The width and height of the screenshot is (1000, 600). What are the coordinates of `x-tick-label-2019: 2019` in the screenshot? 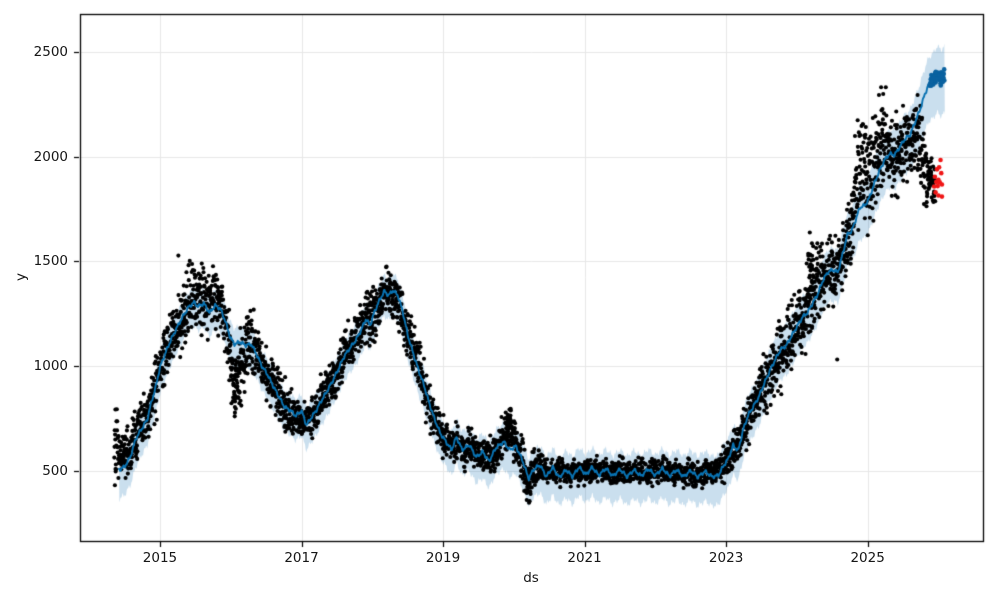 It's located at (443, 558).